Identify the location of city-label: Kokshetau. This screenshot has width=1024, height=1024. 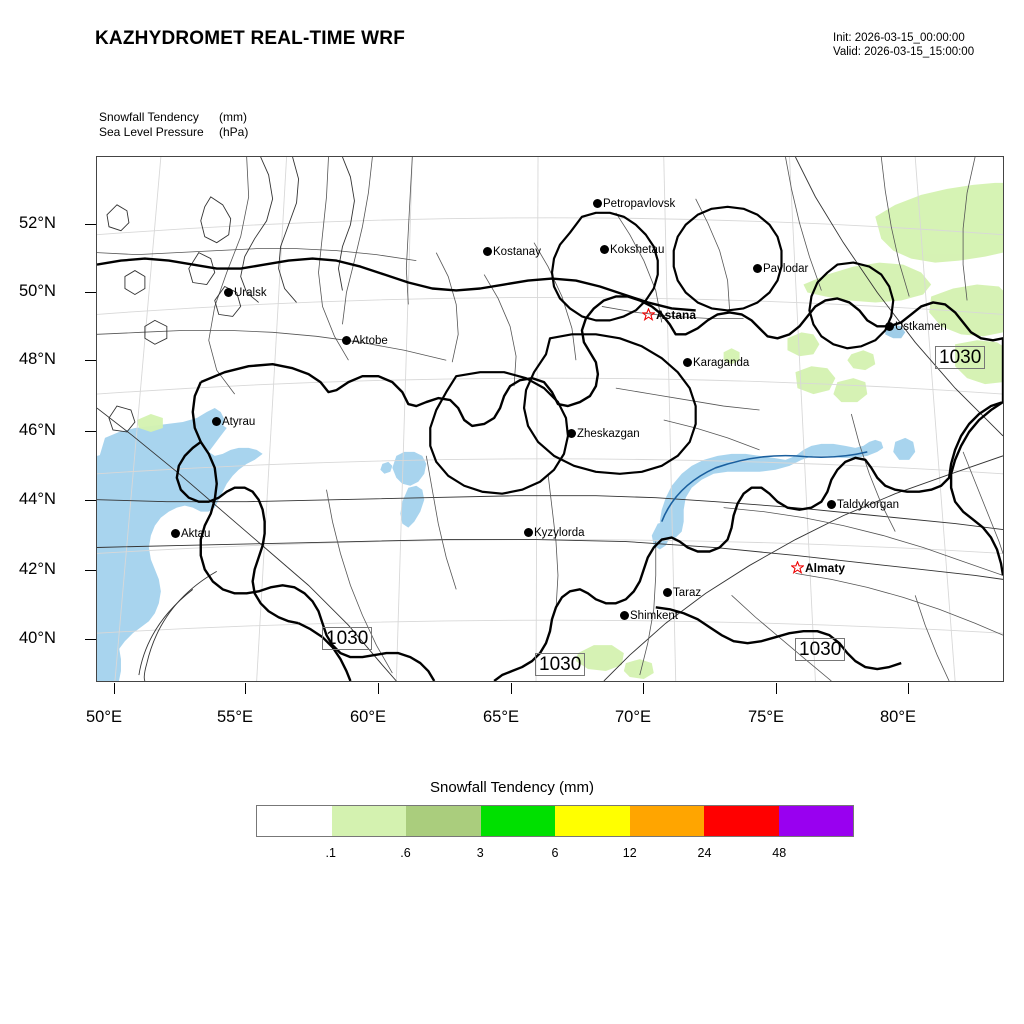
(637, 249).